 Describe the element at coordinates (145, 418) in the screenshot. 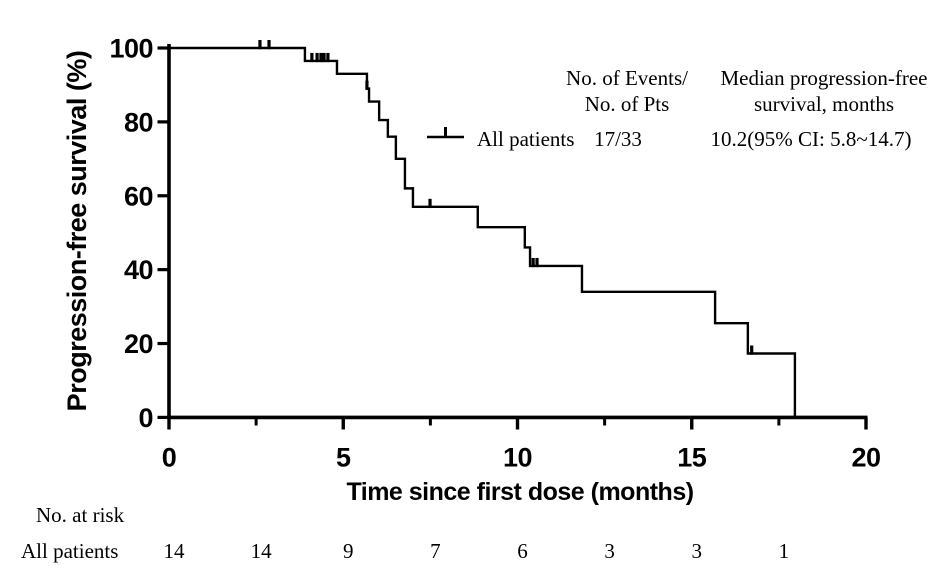

I see `y-tick-label: 0` at that location.